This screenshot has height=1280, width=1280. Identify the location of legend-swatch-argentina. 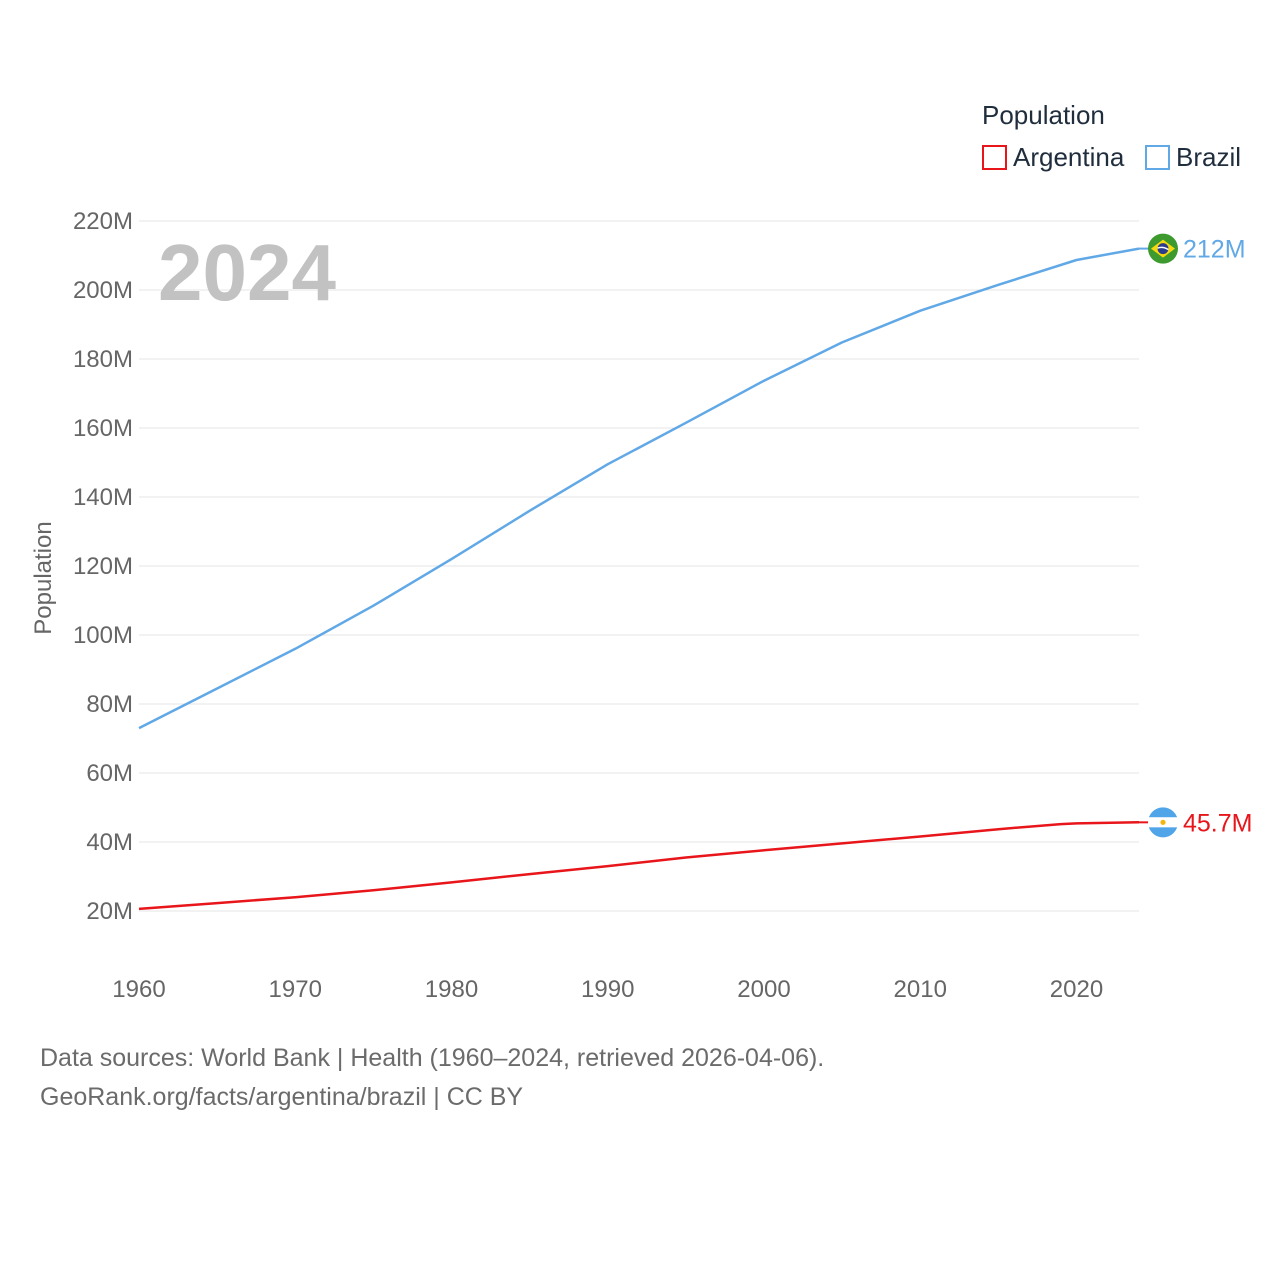
(994, 157).